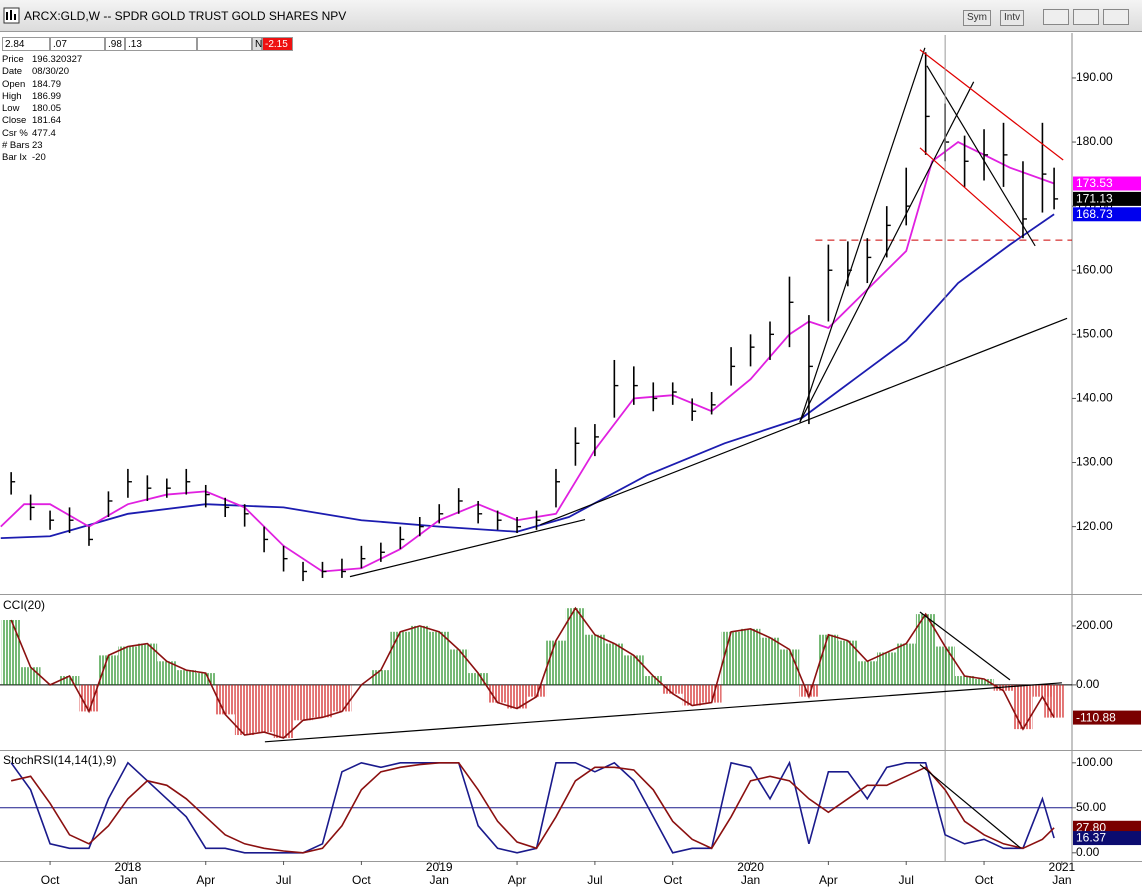 Image resolution: width=1142 pixels, height=895 pixels. What do you see at coordinates (1094, 77) in the screenshot?
I see `y-tick-label: 190.00` at bounding box center [1094, 77].